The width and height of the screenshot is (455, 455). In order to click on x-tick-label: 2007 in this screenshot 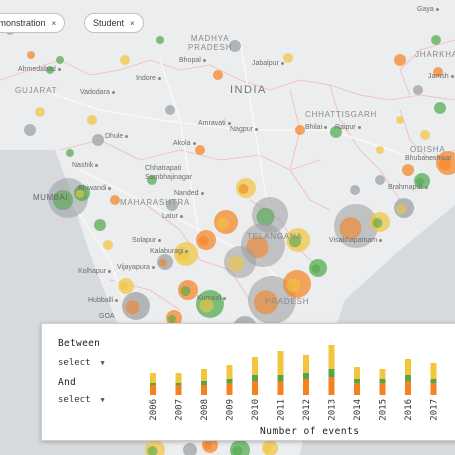, I will do `click(180, 410)`.